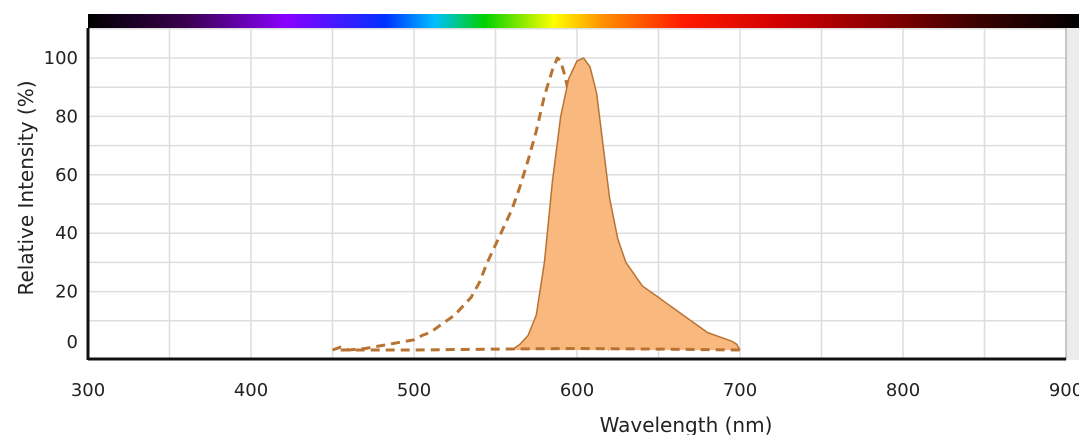 The width and height of the screenshot is (1079, 435). What do you see at coordinates (414, 390) in the screenshot?
I see `x-tick-label: 500` at bounding box center [414, 390].